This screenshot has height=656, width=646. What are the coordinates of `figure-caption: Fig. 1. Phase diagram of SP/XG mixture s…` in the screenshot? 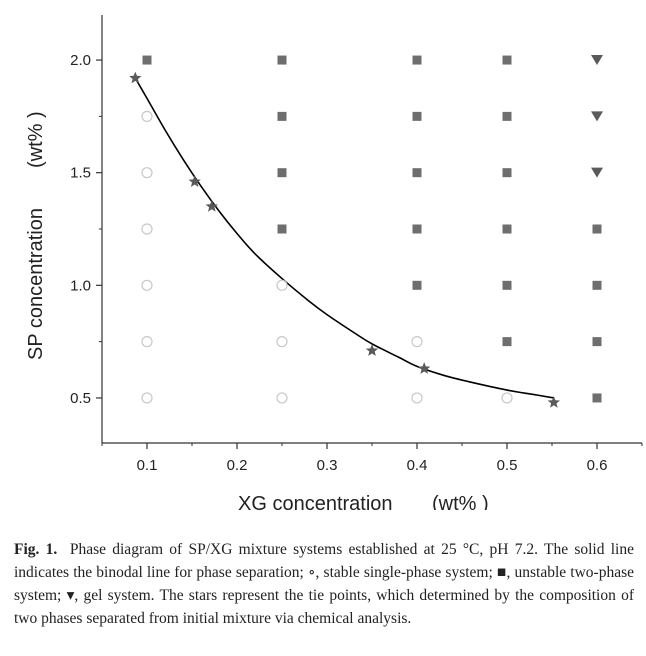 It's located at (324, 584).